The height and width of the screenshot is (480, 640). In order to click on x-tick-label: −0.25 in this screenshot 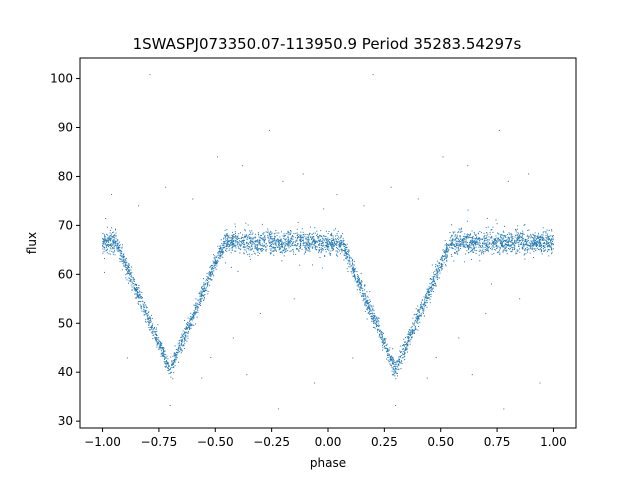, I will do `click(271, 442)`.